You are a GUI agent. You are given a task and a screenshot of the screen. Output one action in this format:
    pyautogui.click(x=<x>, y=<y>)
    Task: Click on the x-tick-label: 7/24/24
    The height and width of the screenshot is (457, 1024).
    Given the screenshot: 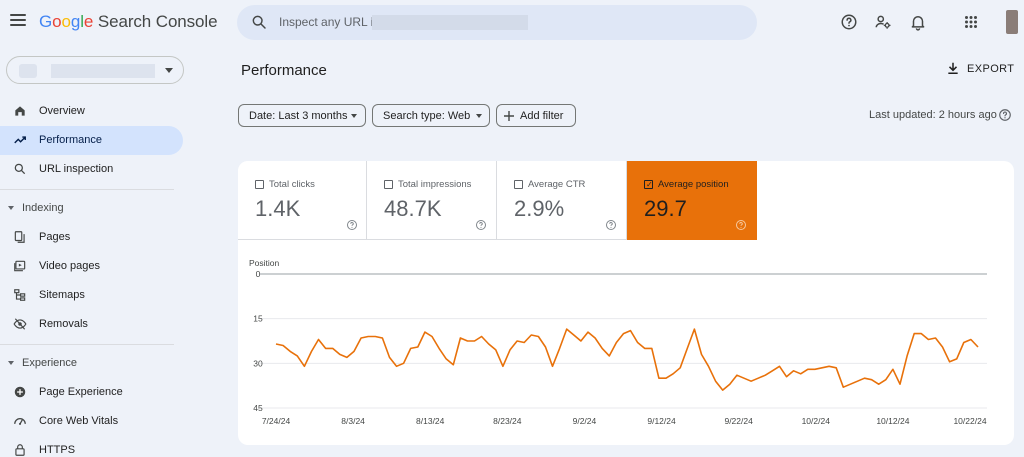 What is the action you would take?
    pyautogui.click(x=276, y=421)
    